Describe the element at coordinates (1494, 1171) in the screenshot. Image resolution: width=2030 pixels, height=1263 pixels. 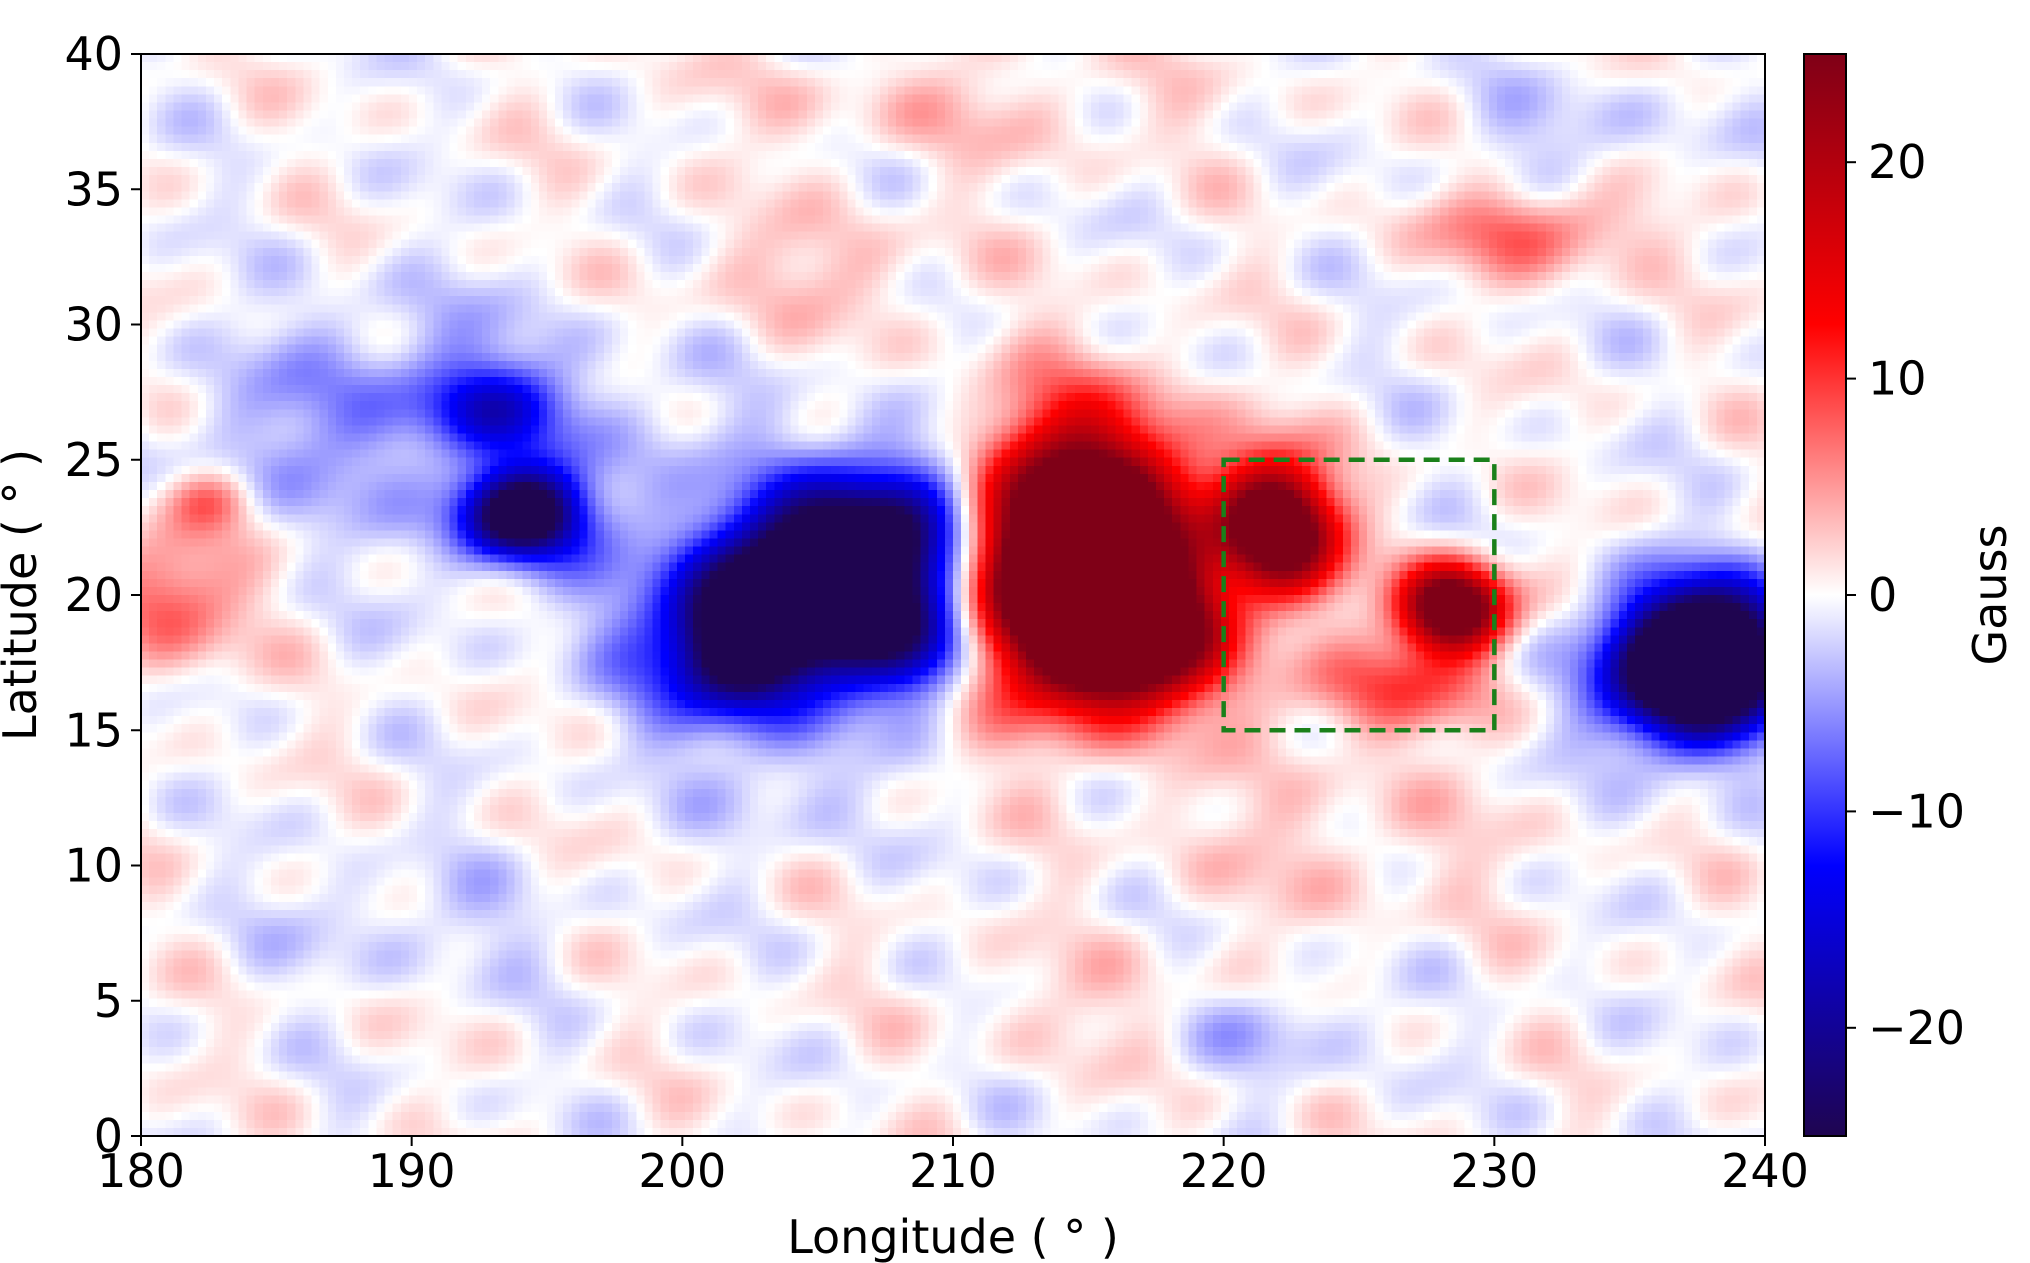
I see `x-tick-label: 230` at that location.